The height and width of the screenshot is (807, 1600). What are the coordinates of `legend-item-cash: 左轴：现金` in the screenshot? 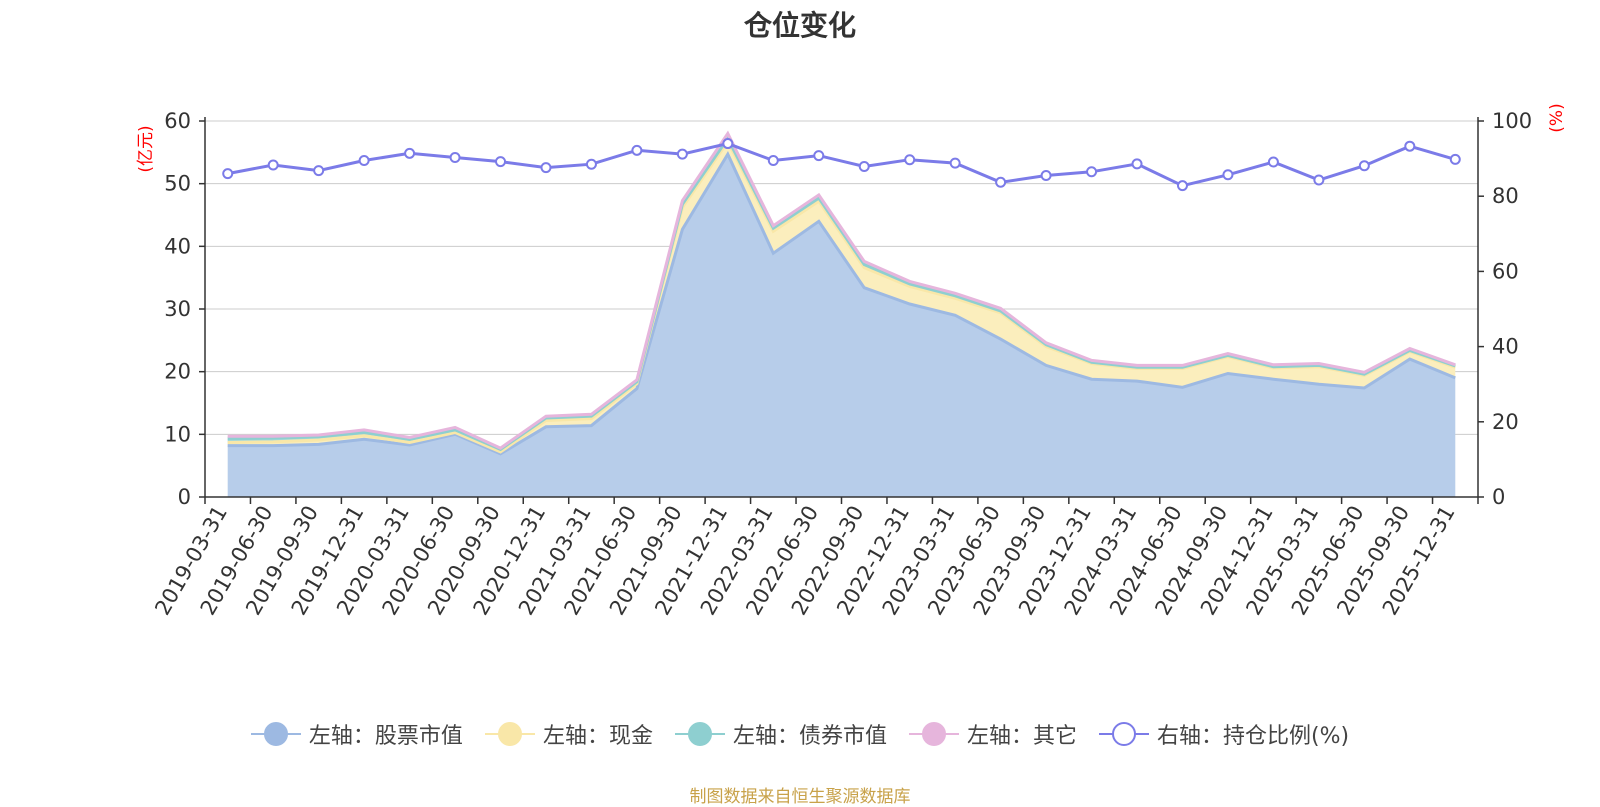 It's located at (568, 734).